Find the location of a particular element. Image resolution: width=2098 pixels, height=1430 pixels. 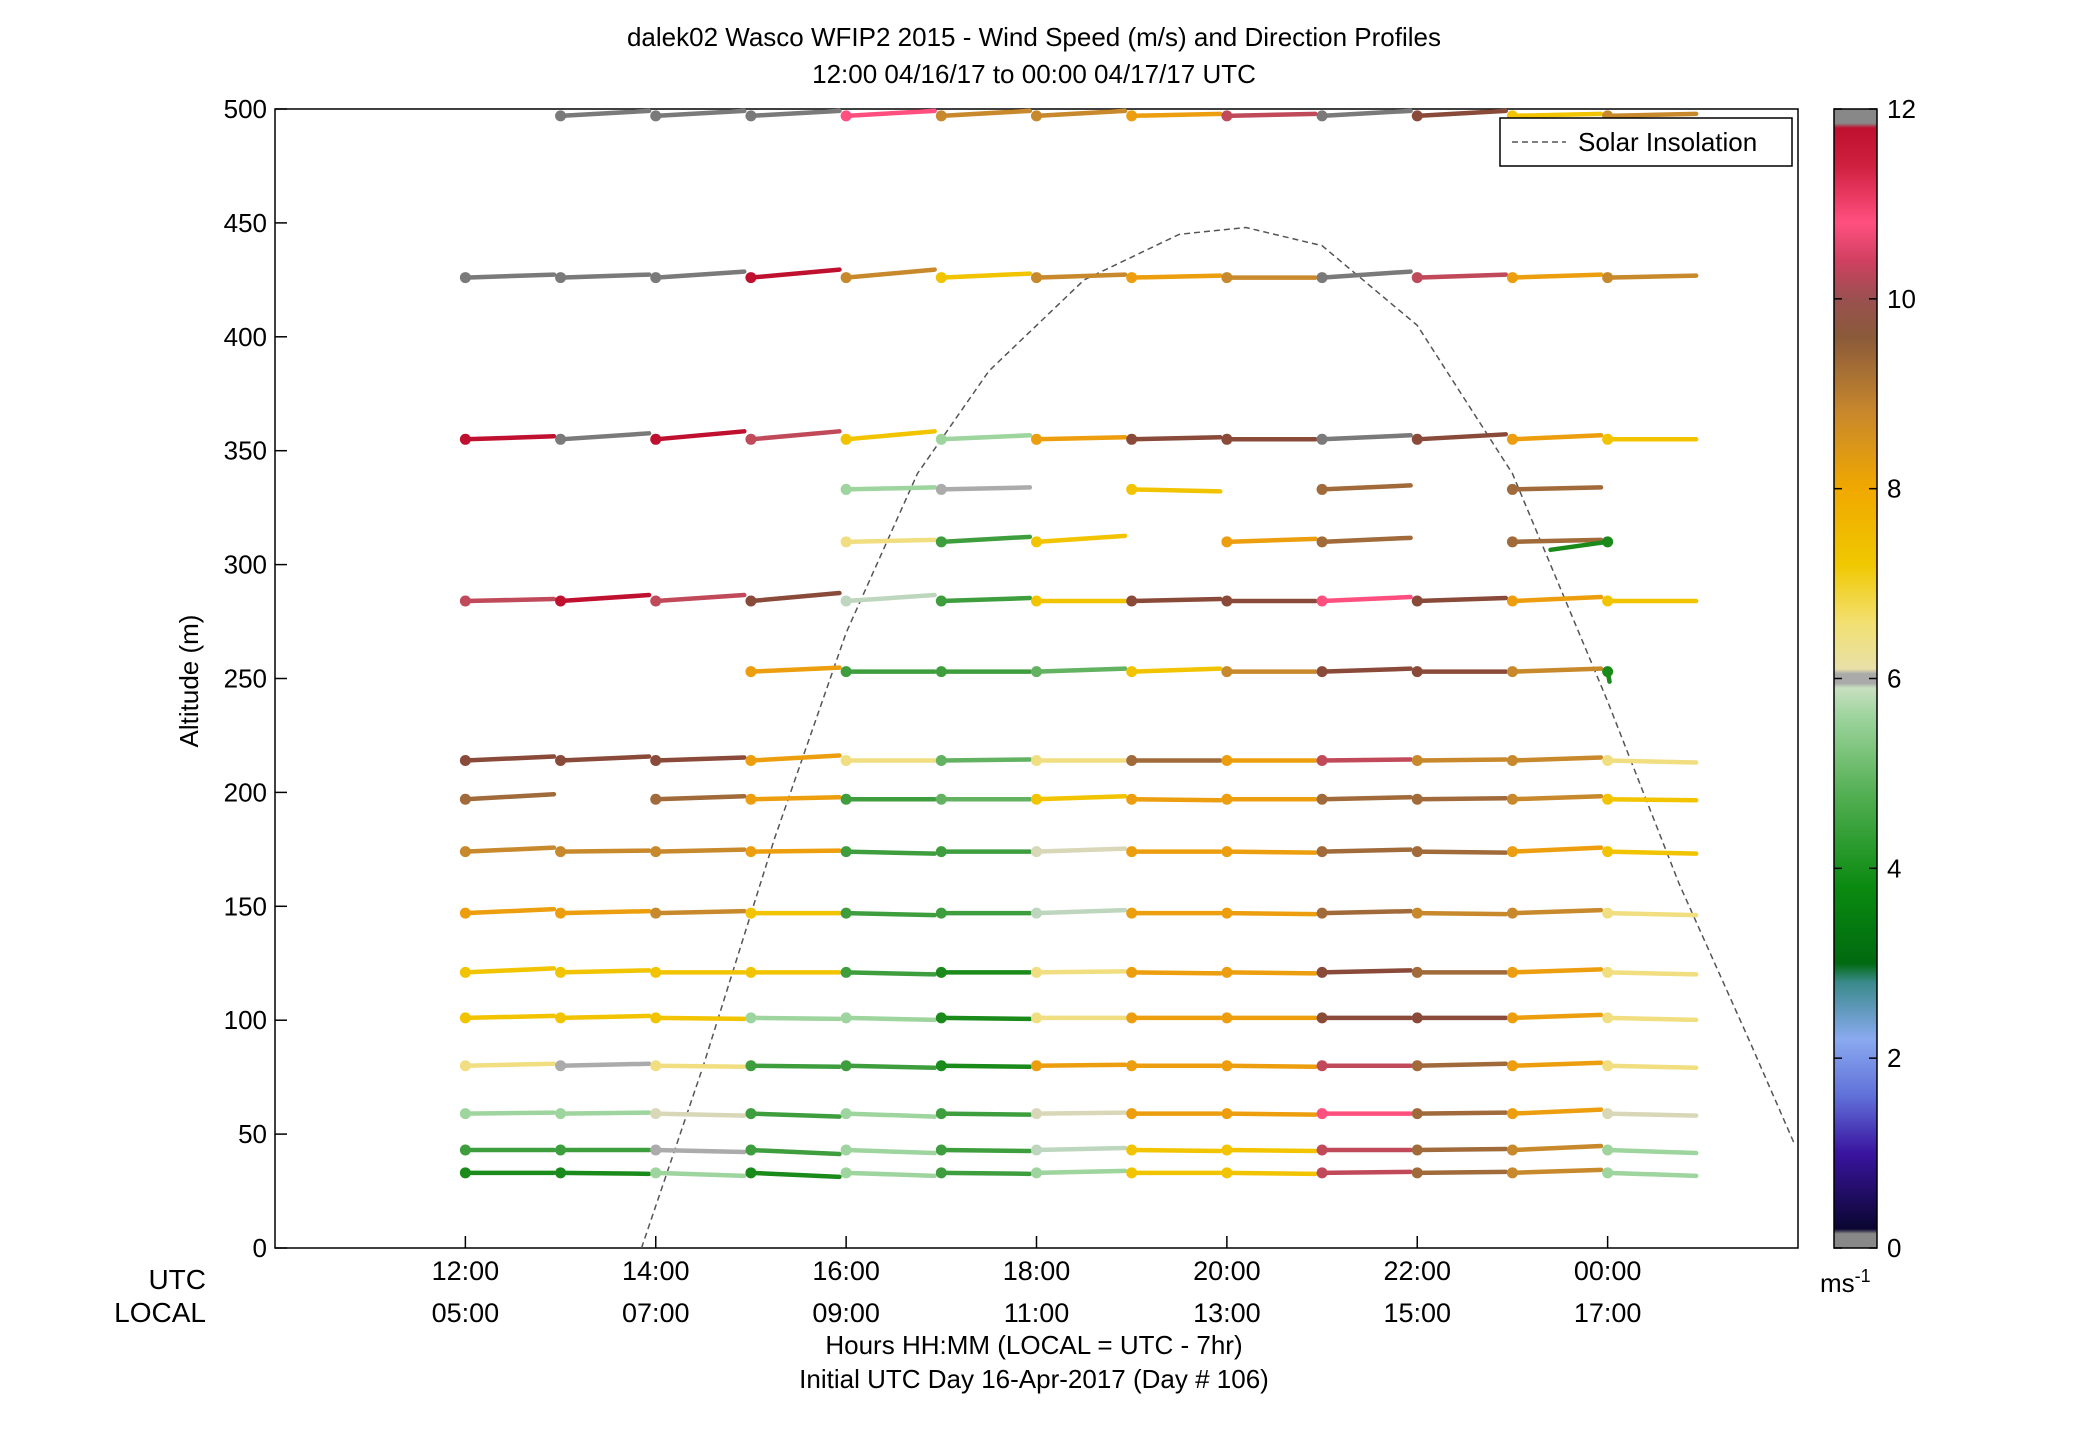

y-tick-label: 500 is located at coordinates (245, 109).